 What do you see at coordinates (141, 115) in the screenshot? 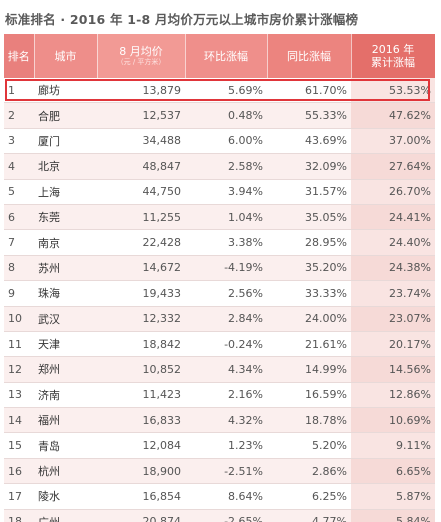
I see `price-cell: 12,537` at bounding box center [141, 115].